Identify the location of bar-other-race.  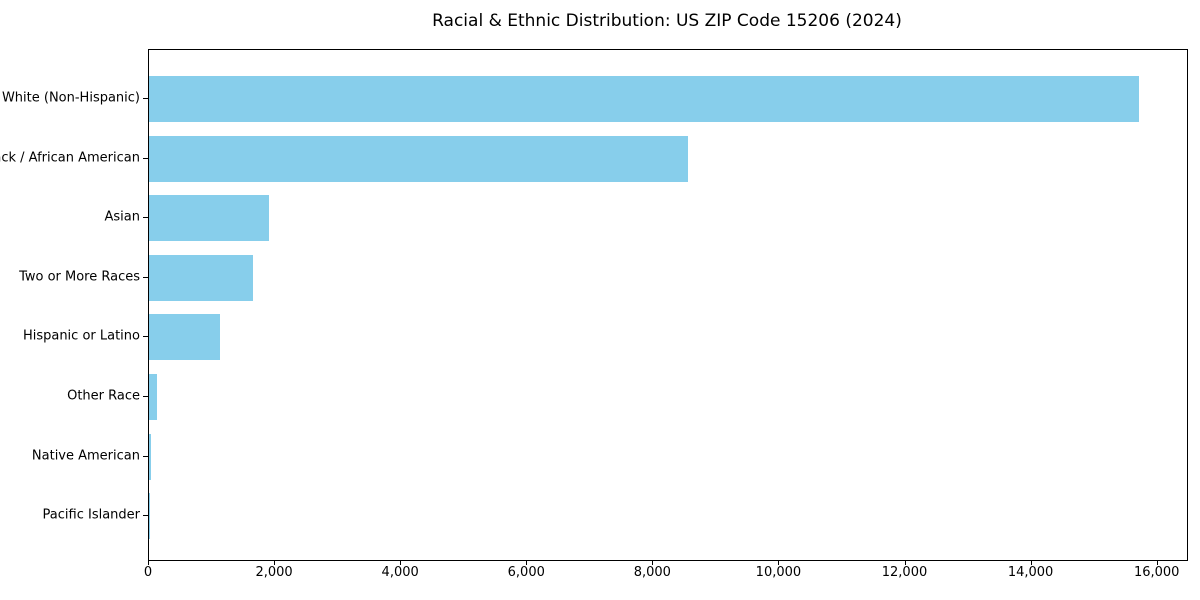
(153, 397).